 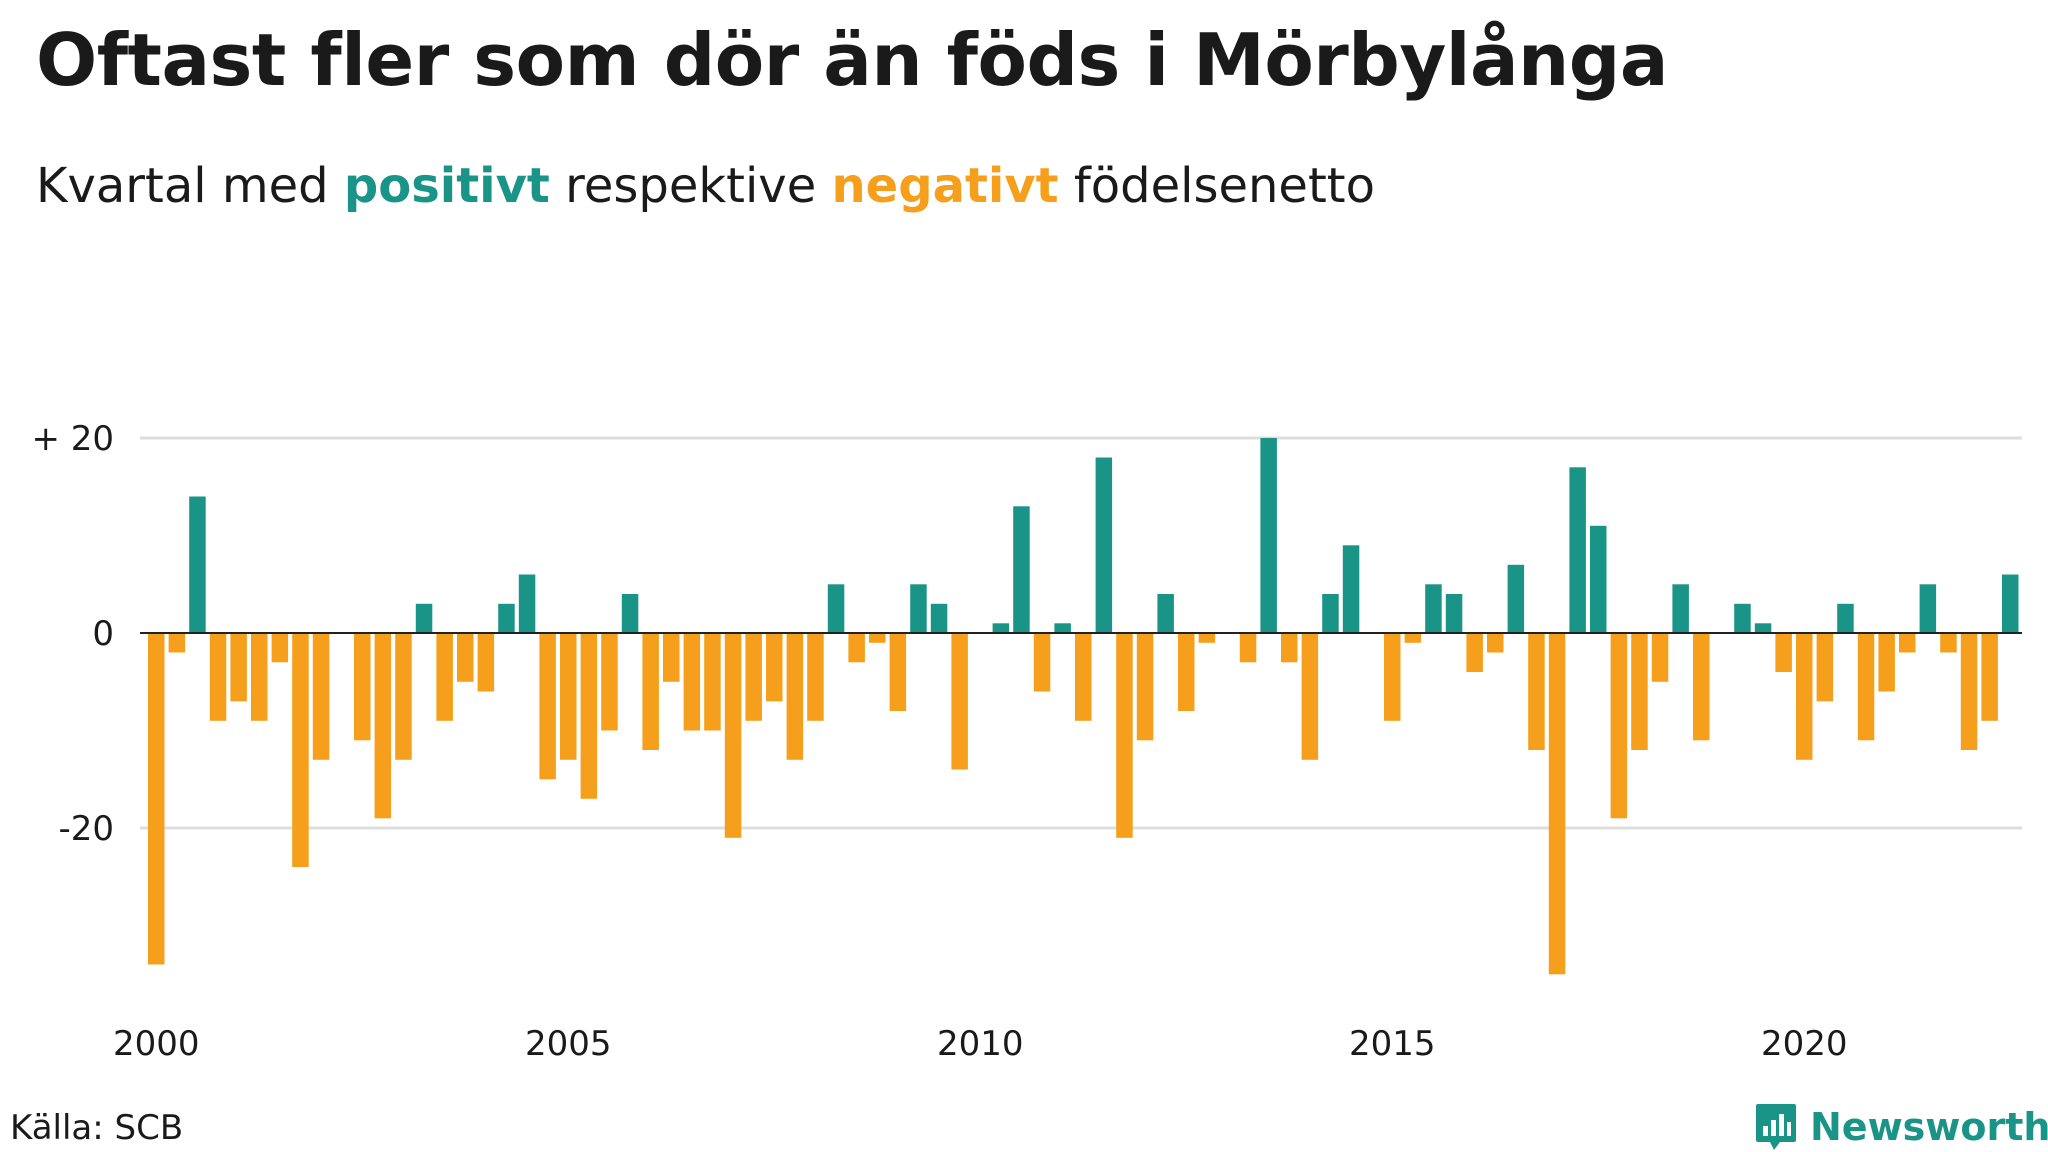 I want to click on bar-2000-Q3, so click(x=197, y=564).